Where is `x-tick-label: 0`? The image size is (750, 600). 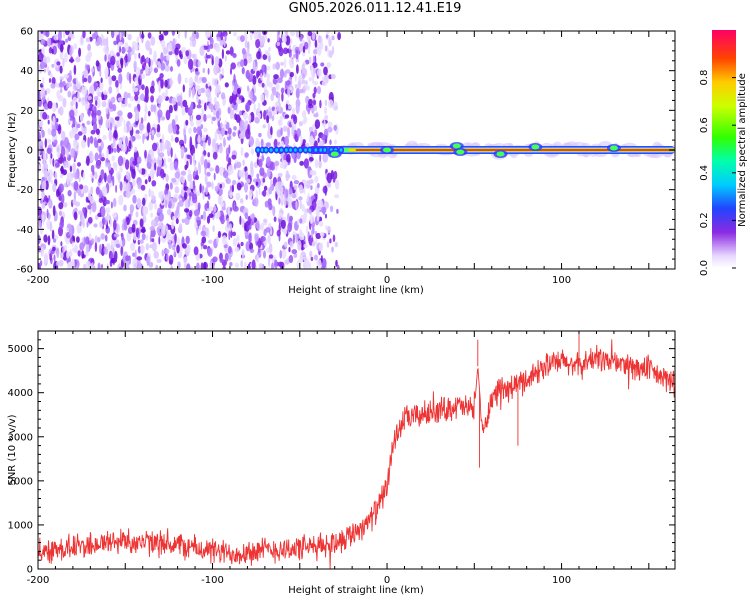 x-tick-label: 0 is located at coordinates (387, 280).